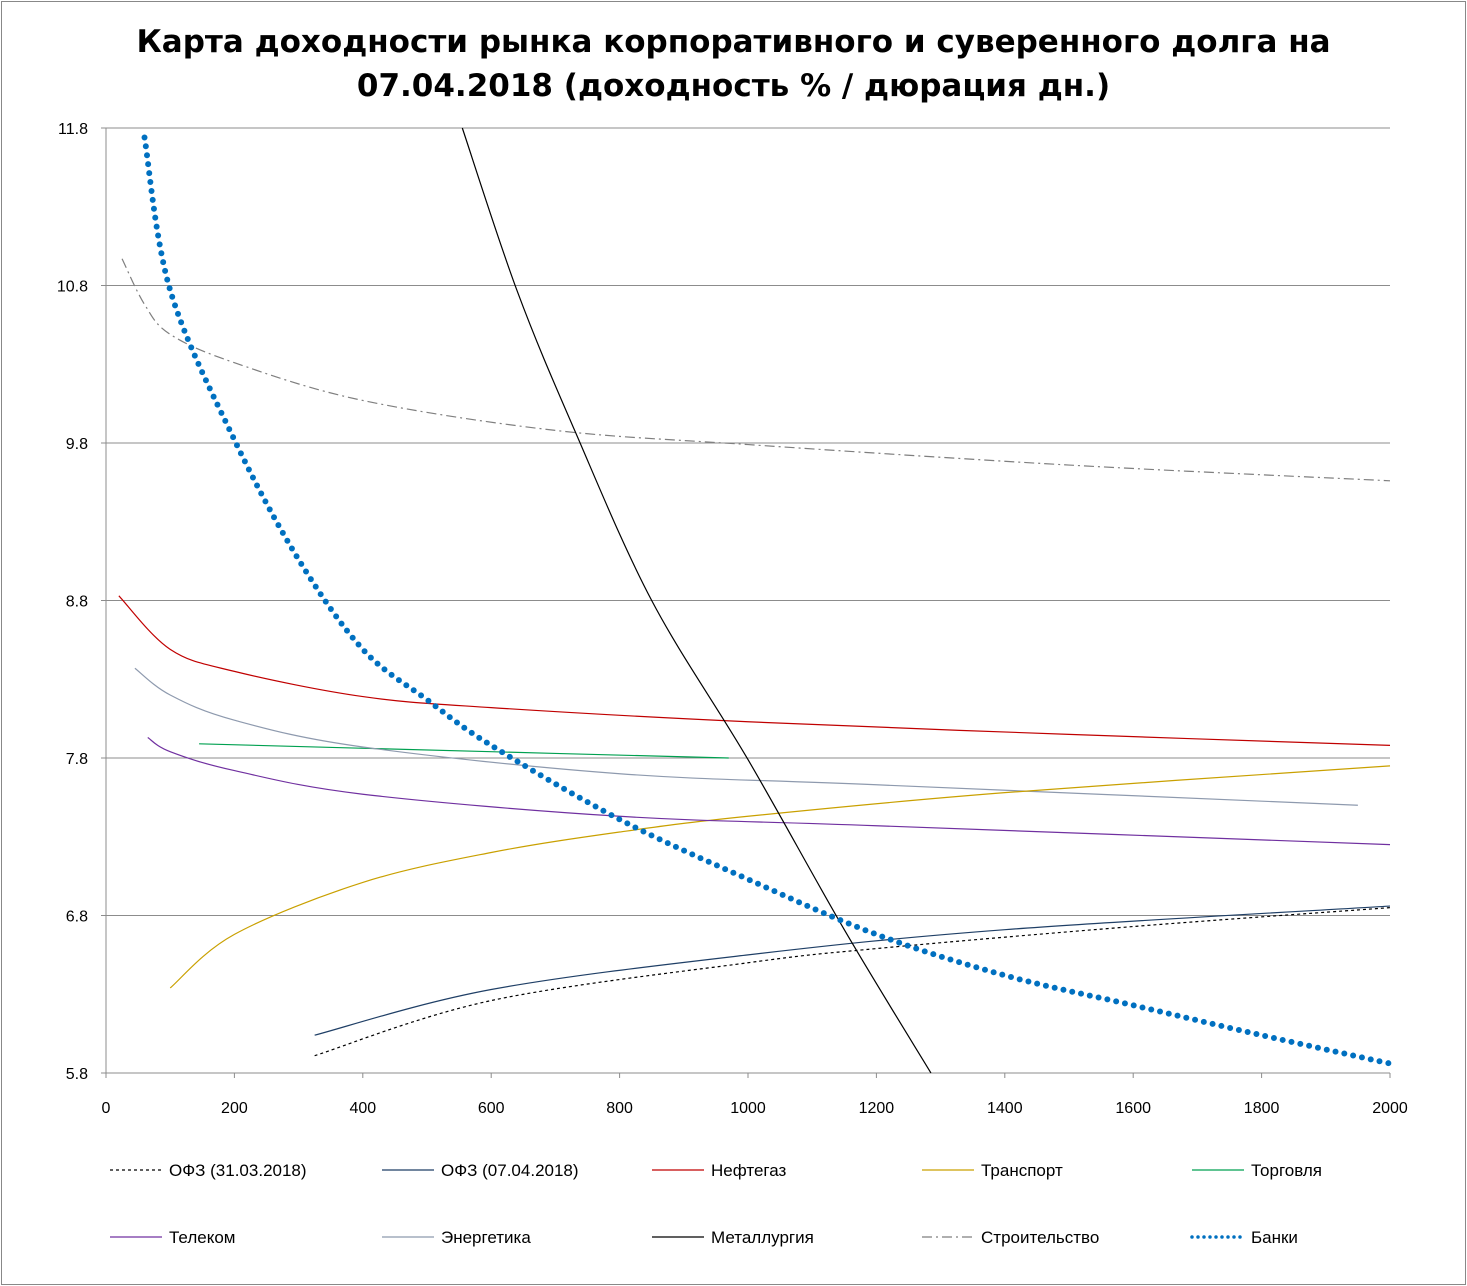 This screenshot has height=1286, width=1467. Describe the element at coordinates (1133, 1108) in the screenshot. I see `x-tick-label: 1600` at that location.